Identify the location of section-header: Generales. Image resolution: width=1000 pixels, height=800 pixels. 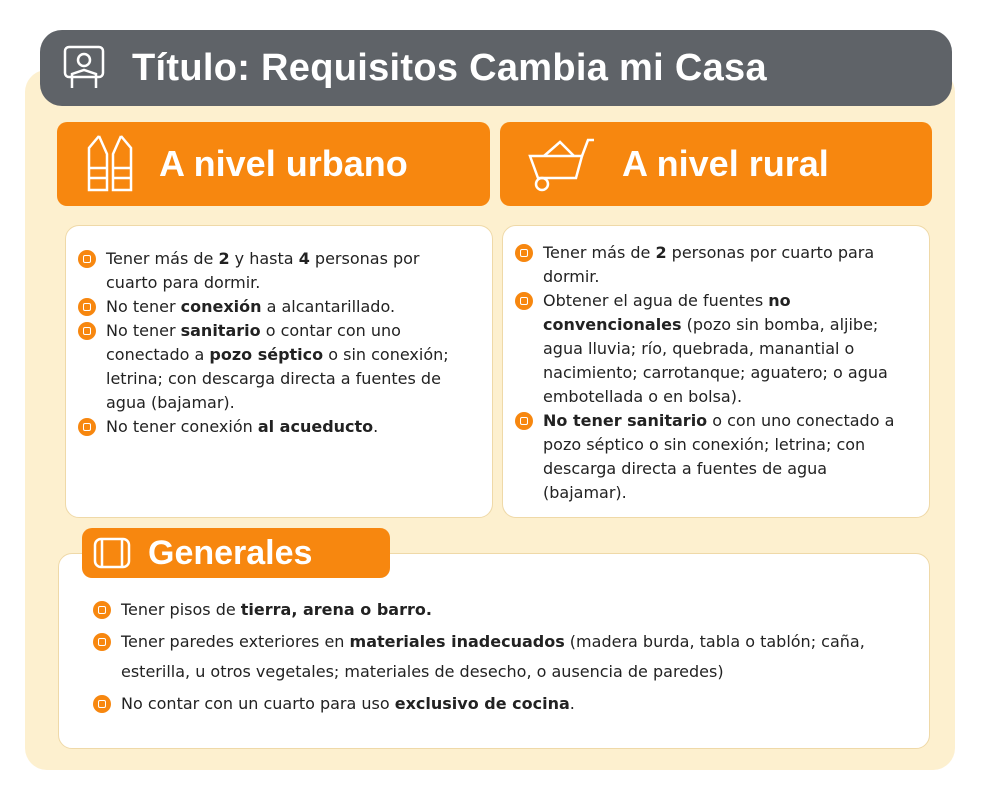
(236, 553).